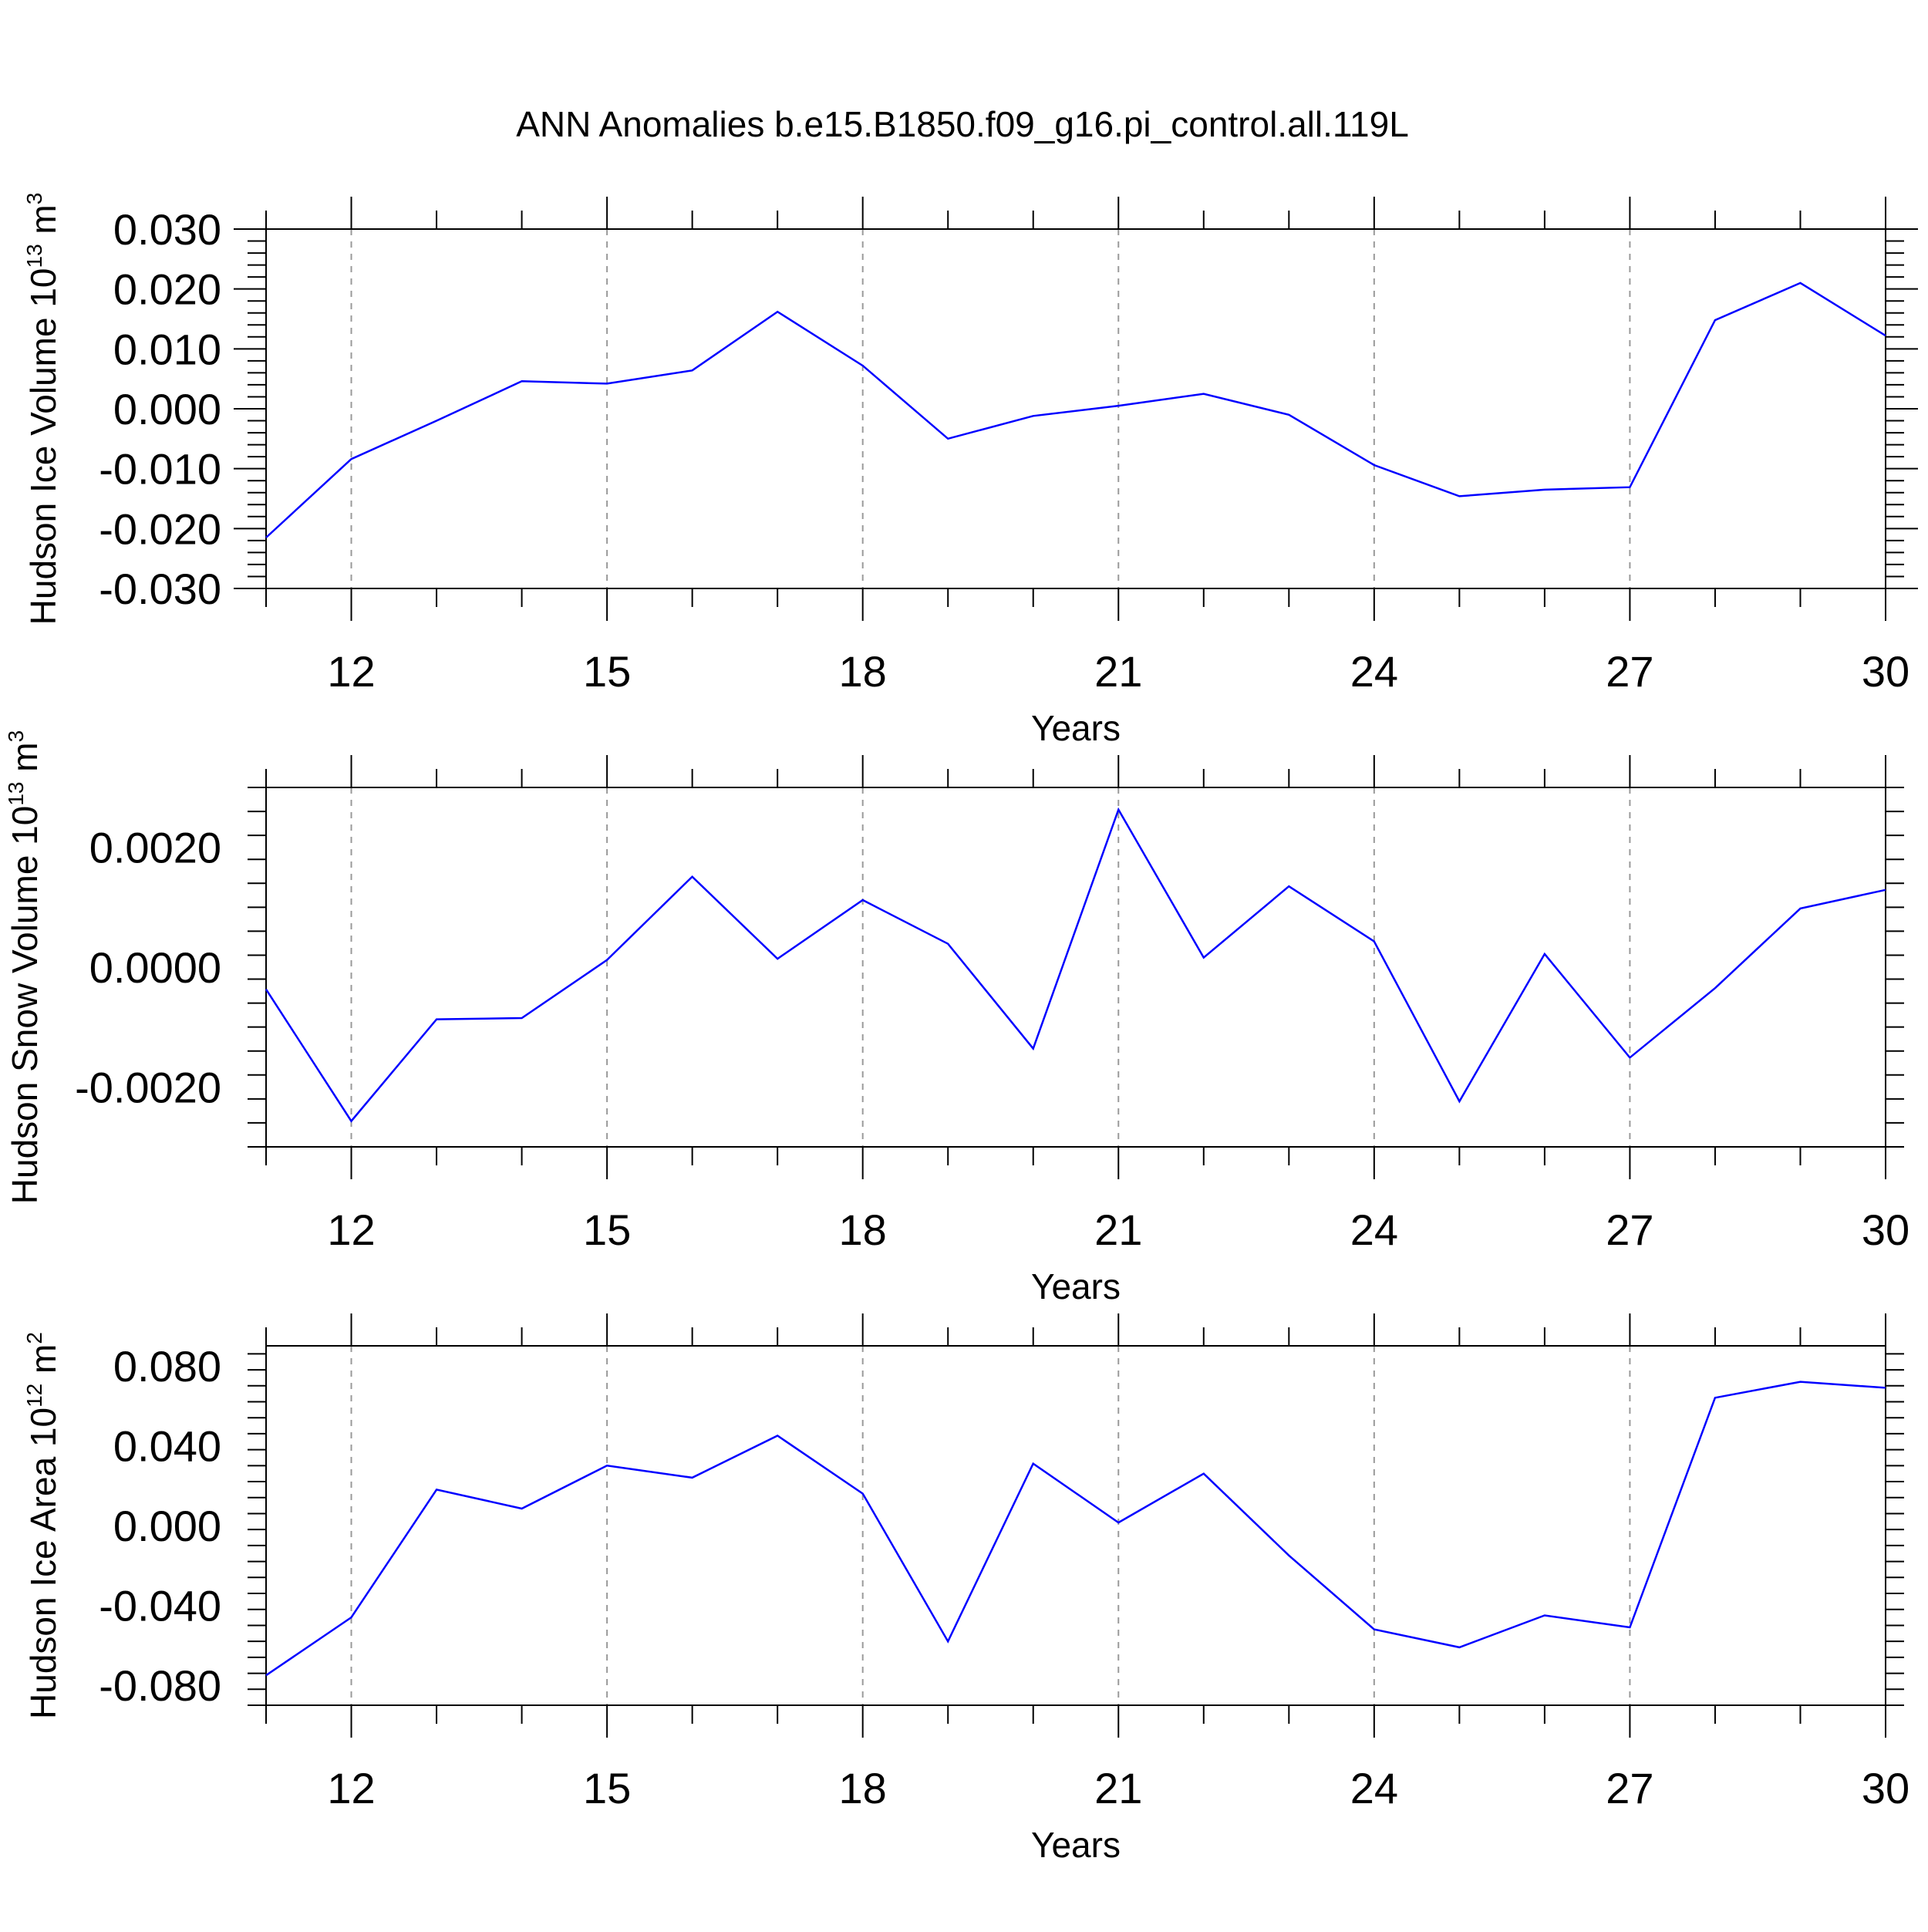 Image resolution: width=1928 pixels, height=1932 pixels. Describe the element at coordinates (167, 229) in the screenshot. I see `y-tick-label: 0.030` at that location.